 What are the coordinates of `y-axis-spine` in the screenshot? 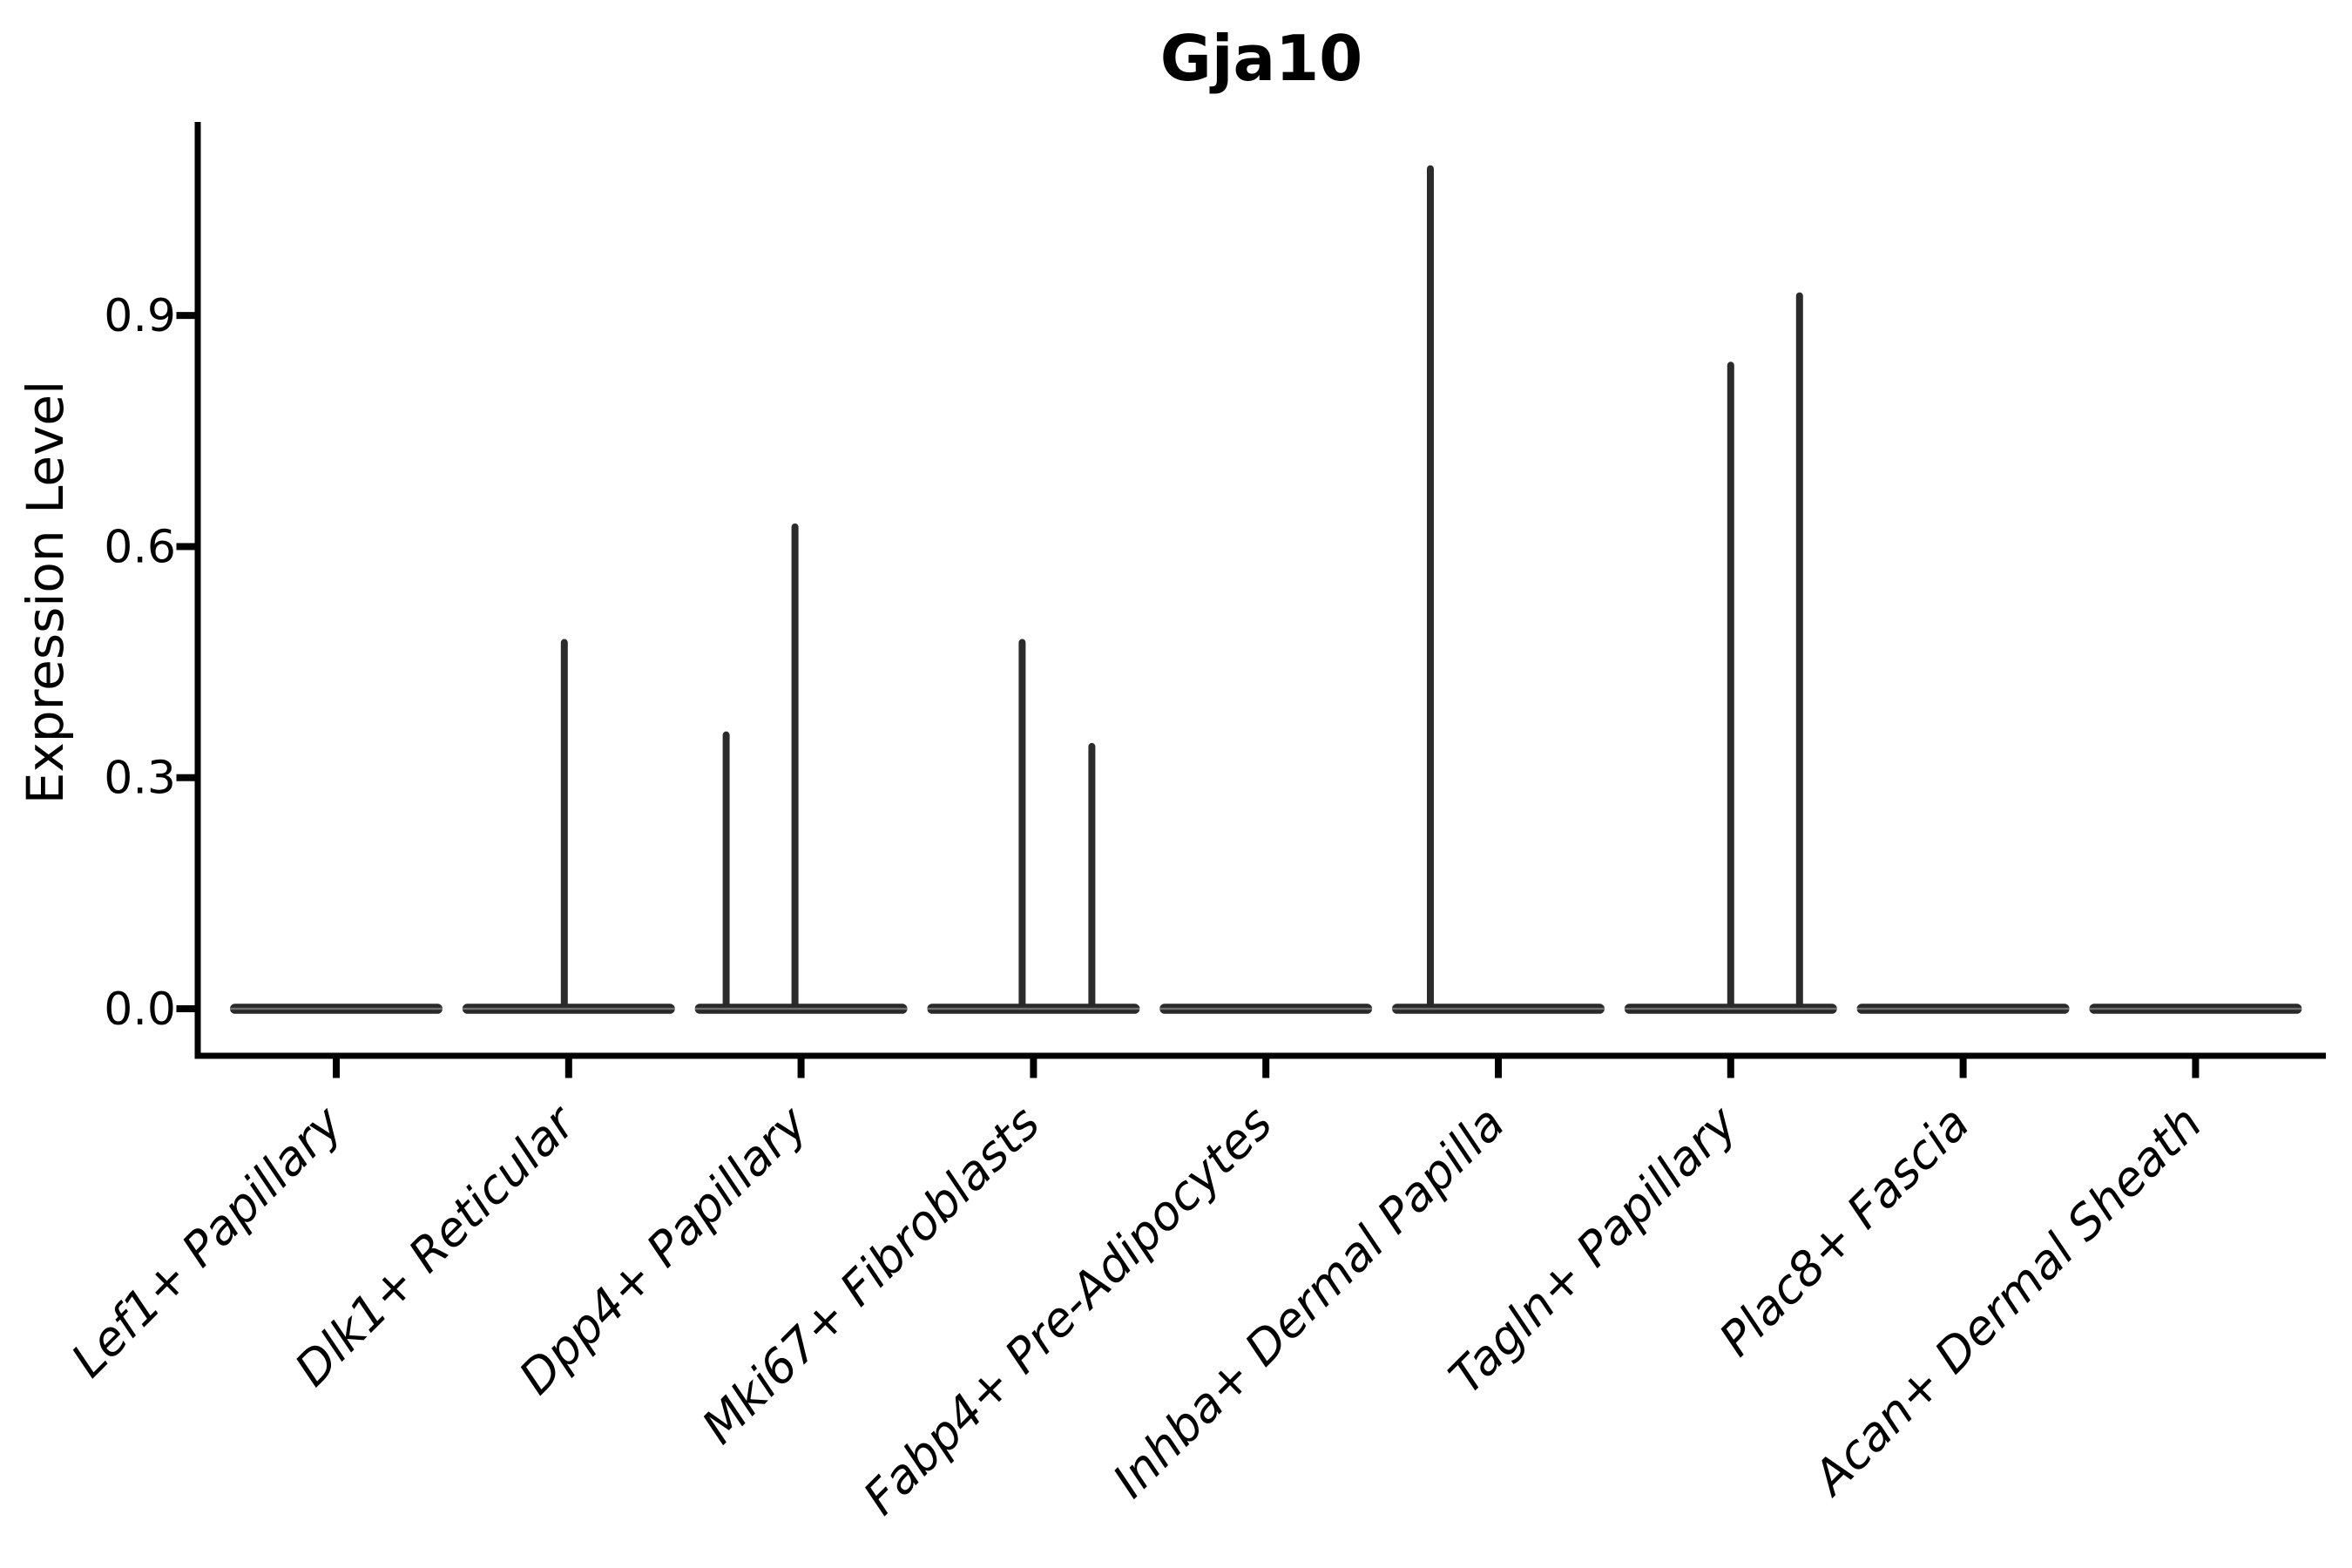 It's located at (198, 590).